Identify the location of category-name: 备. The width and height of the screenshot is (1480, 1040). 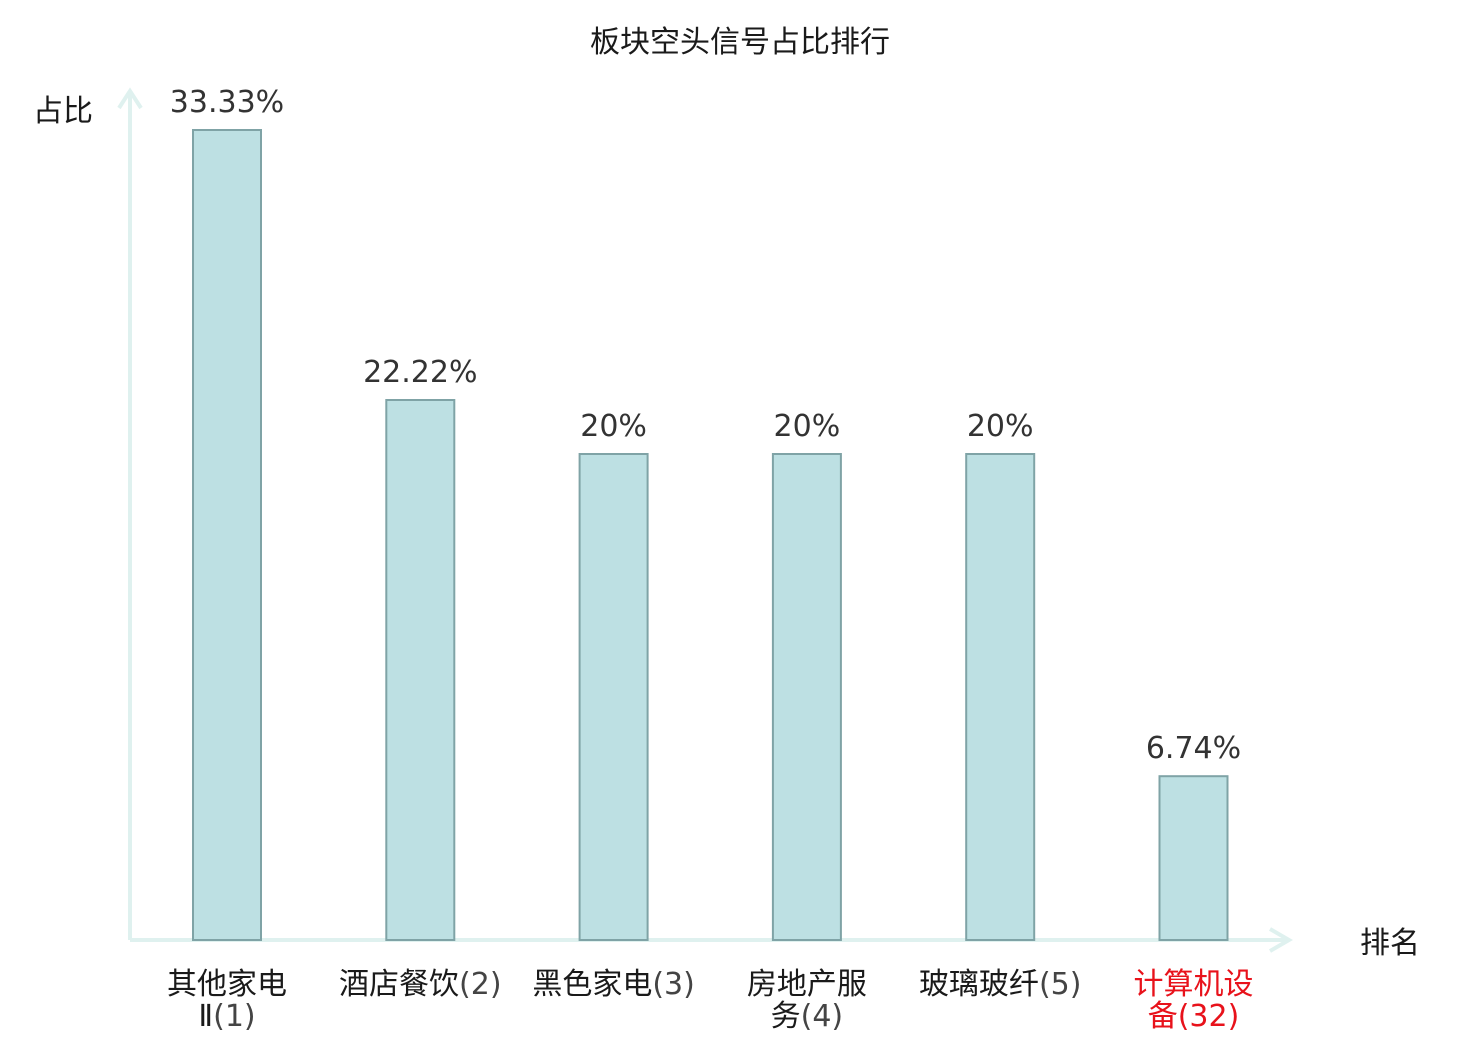
(1163, 1016).